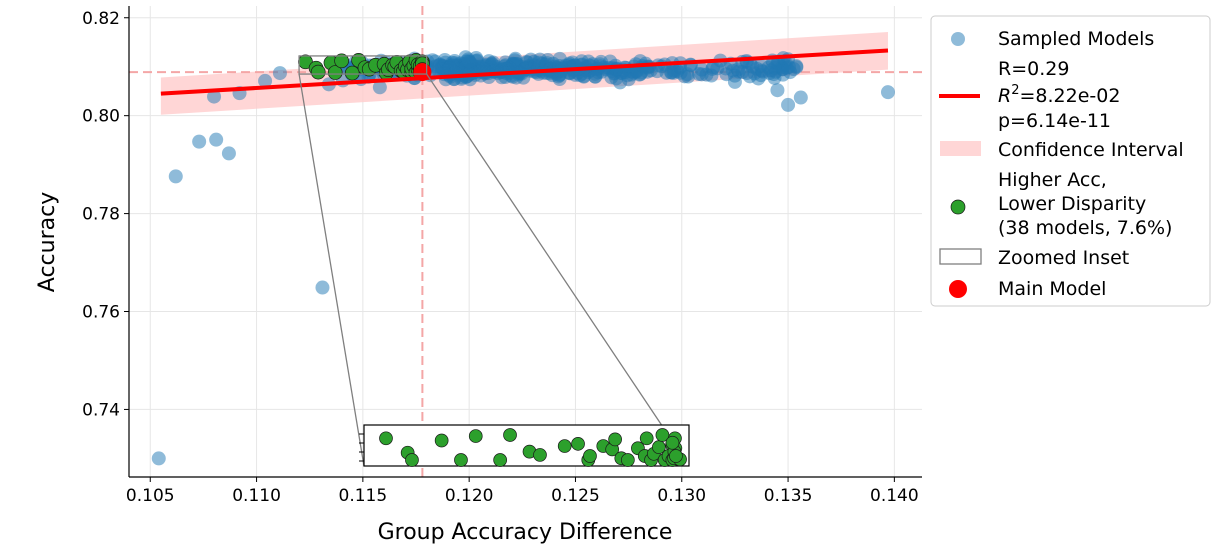 The height and width of the screenshot is (551, 1215). Describe the element at coordinates (525, 532) in the screenshot. I see `x-axis-label: Group Accuracy Difference` at that location.